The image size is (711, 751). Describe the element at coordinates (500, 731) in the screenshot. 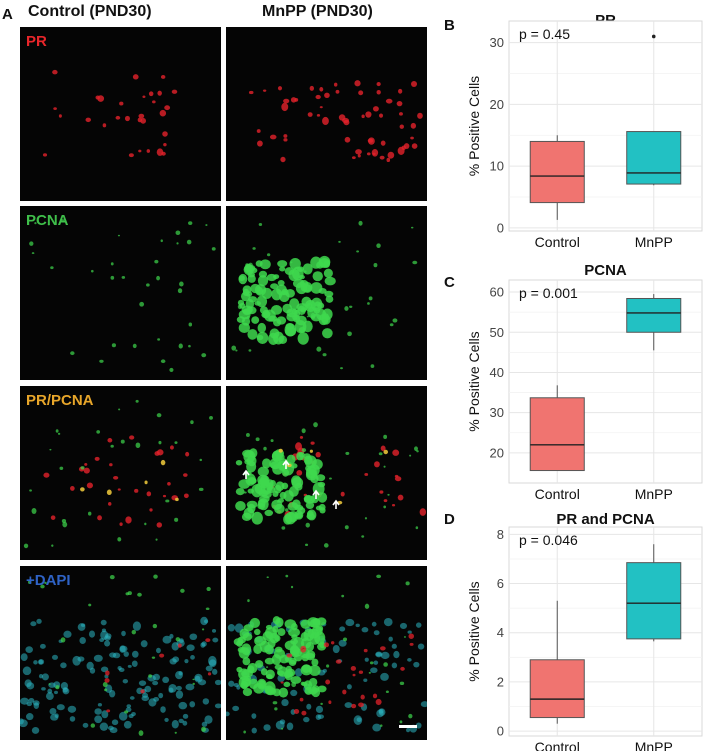

I see `y-tick-label: 0` at that location.